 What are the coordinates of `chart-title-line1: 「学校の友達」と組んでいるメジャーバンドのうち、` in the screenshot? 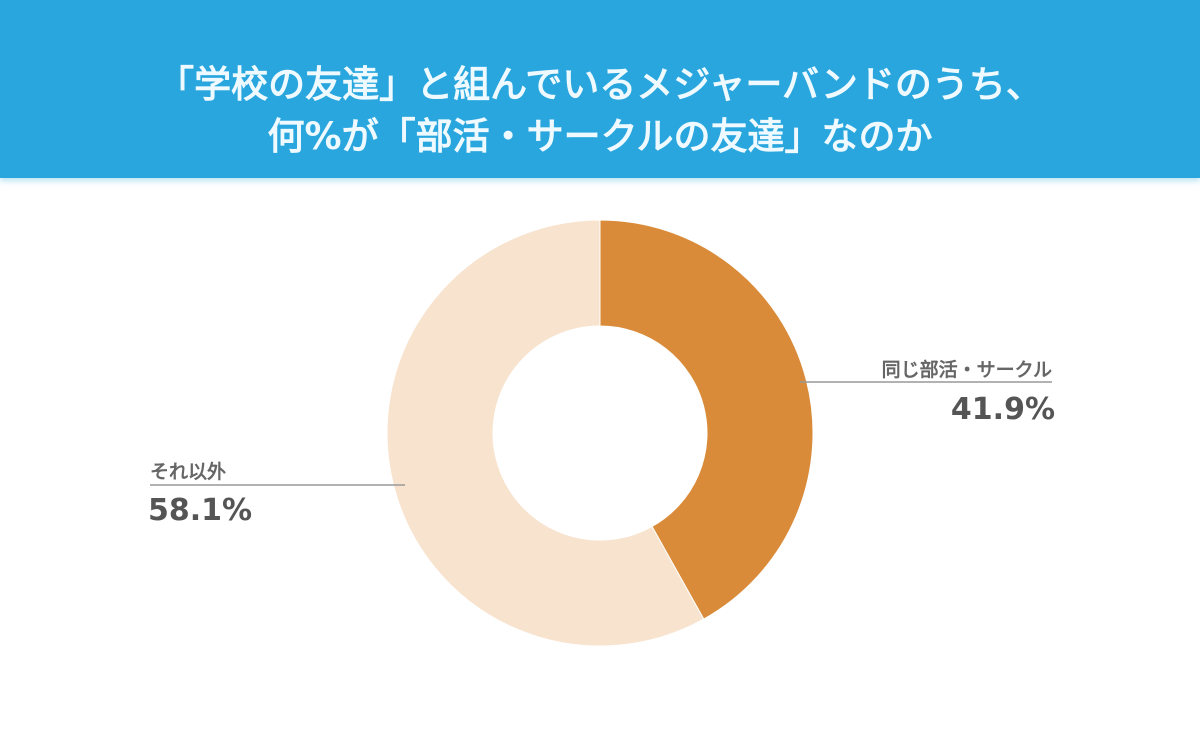 It's located at (600, 84).